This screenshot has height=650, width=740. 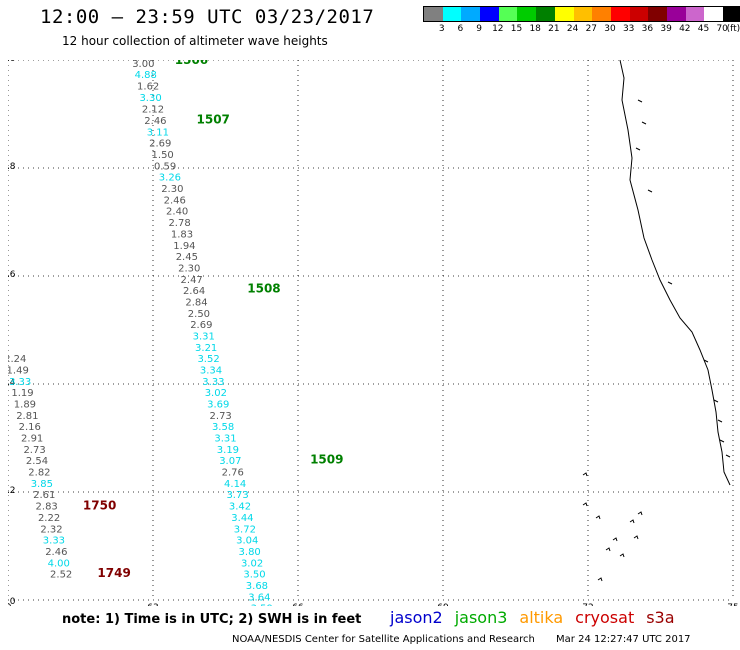 I want to click on swh-value: 2.64, so click(x=194, y=291).